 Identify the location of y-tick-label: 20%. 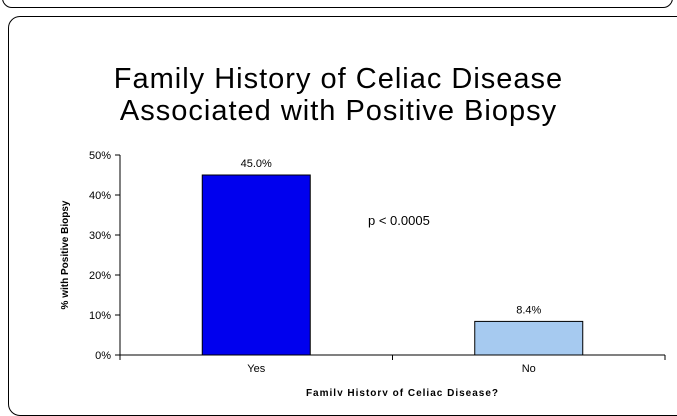
(100, 276).